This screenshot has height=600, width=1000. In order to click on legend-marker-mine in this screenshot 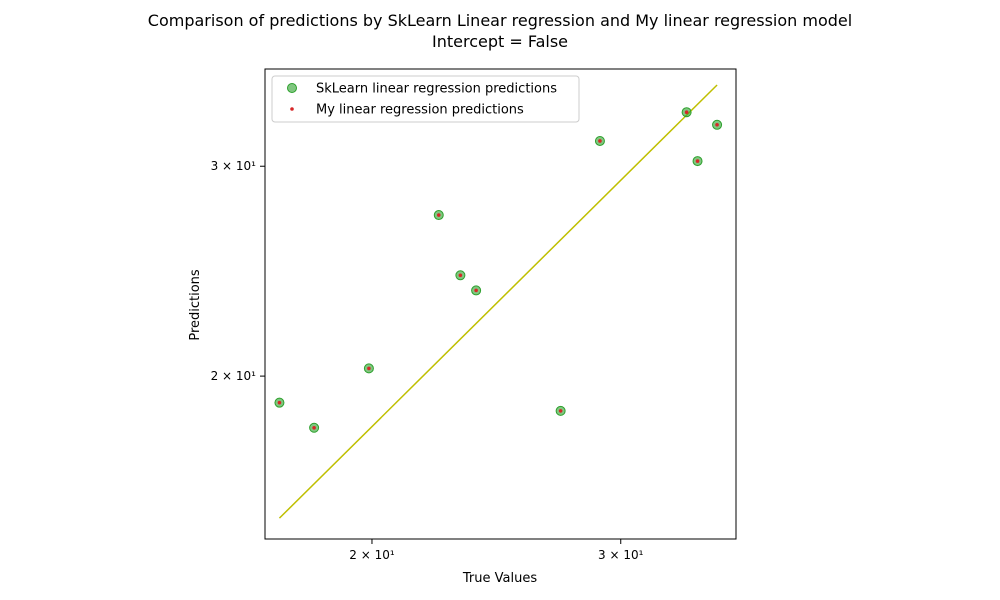, I will do `click(292, 109)`.